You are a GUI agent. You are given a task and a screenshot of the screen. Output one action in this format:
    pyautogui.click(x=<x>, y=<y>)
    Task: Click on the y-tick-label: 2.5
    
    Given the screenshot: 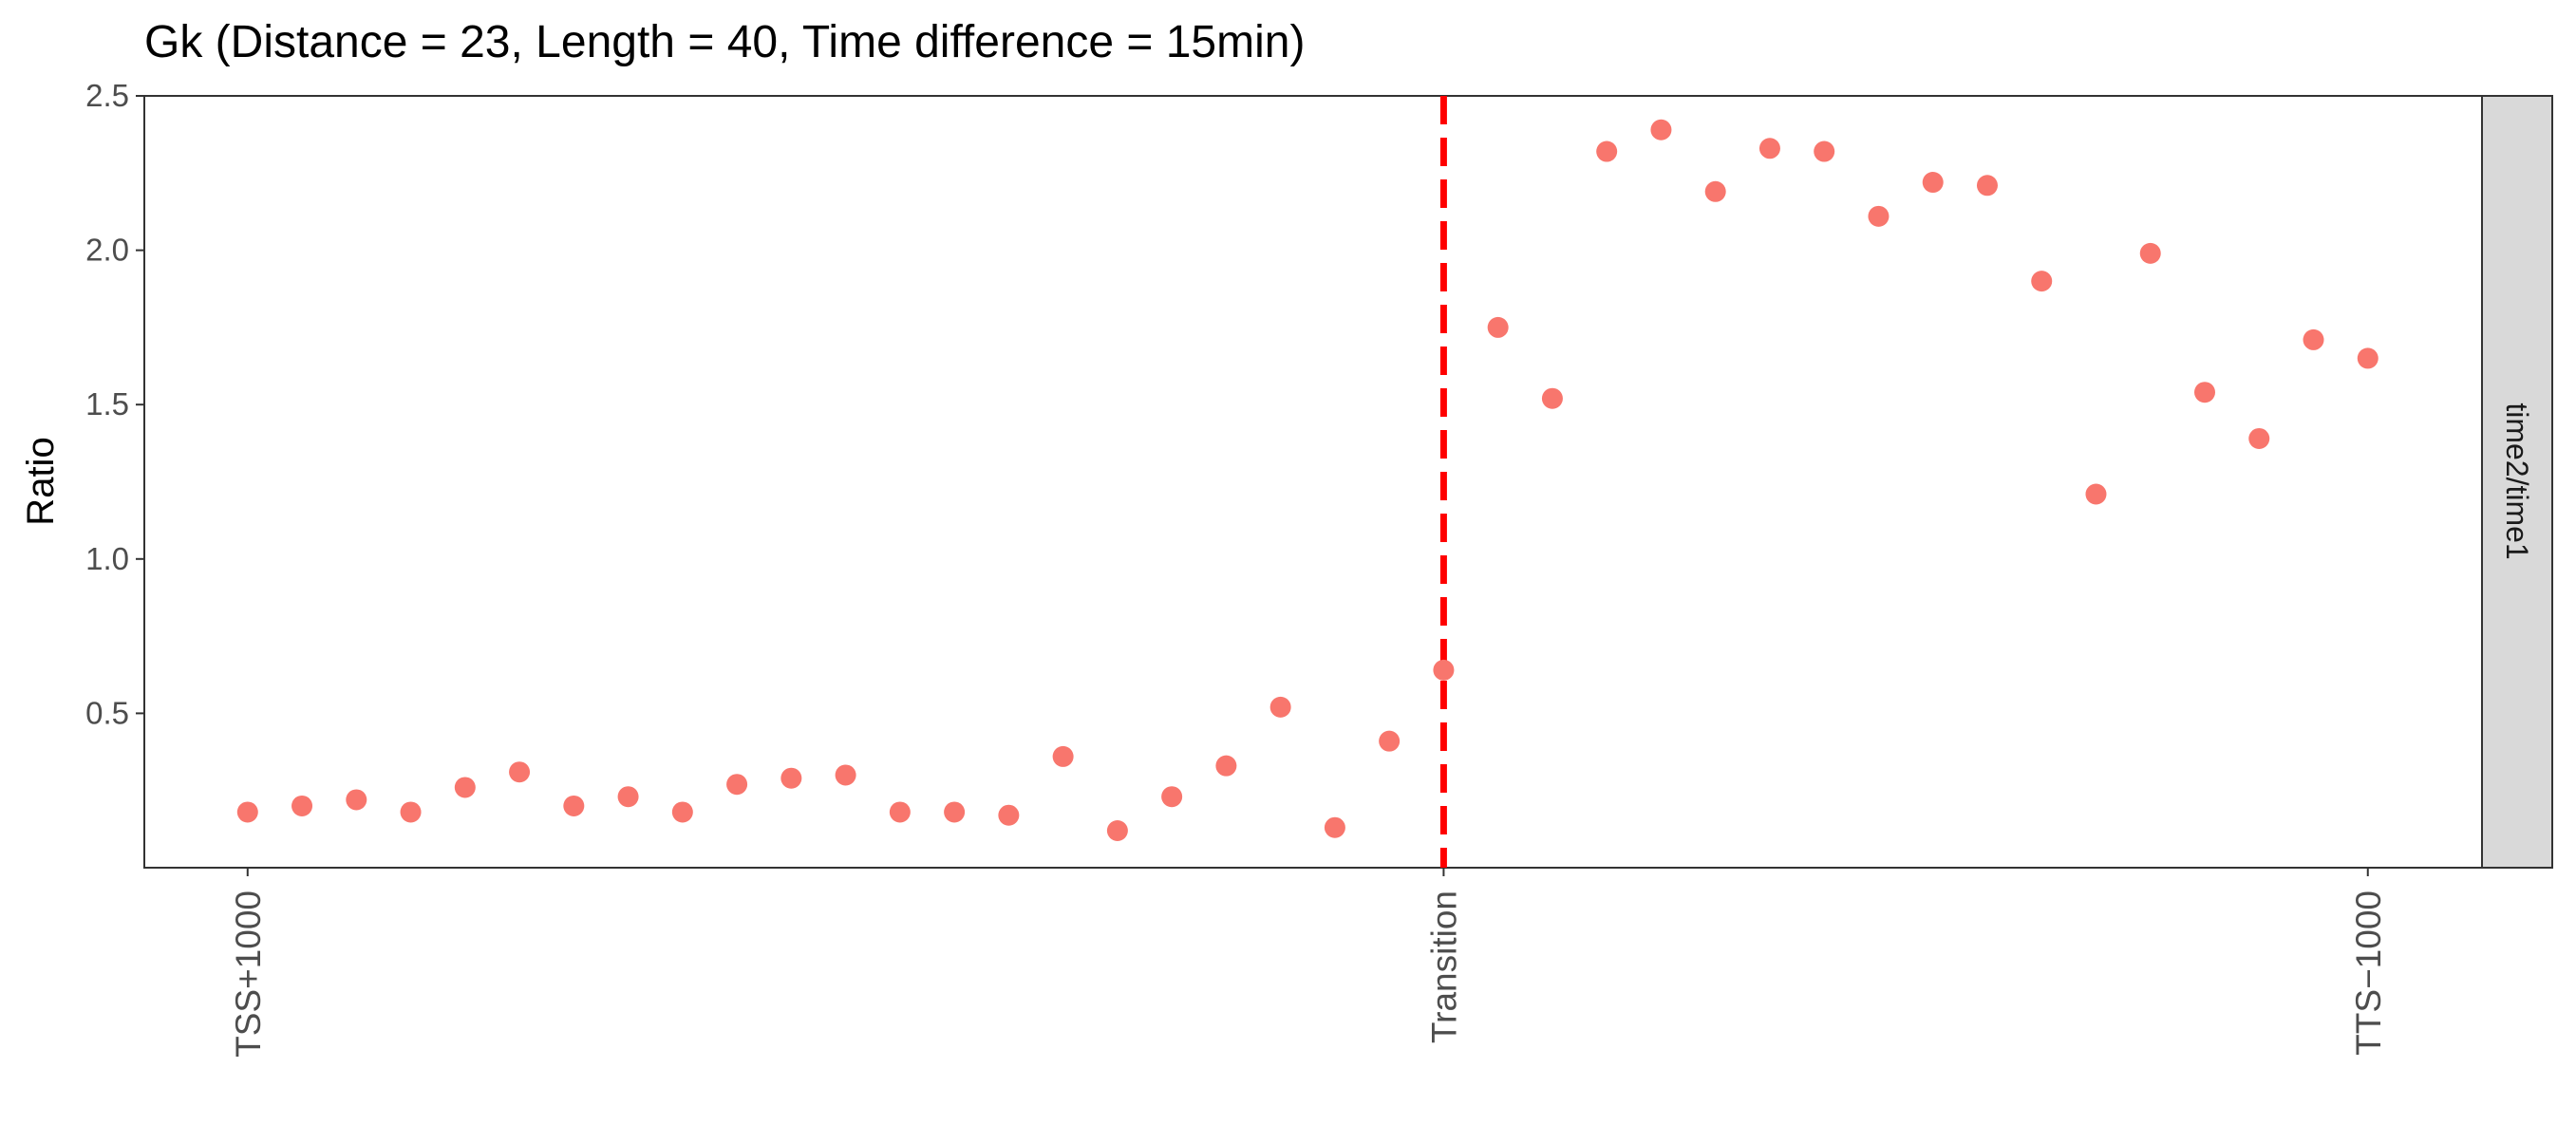 What is the action you would take?
    pyautogui.click(x=107, y=95)
    